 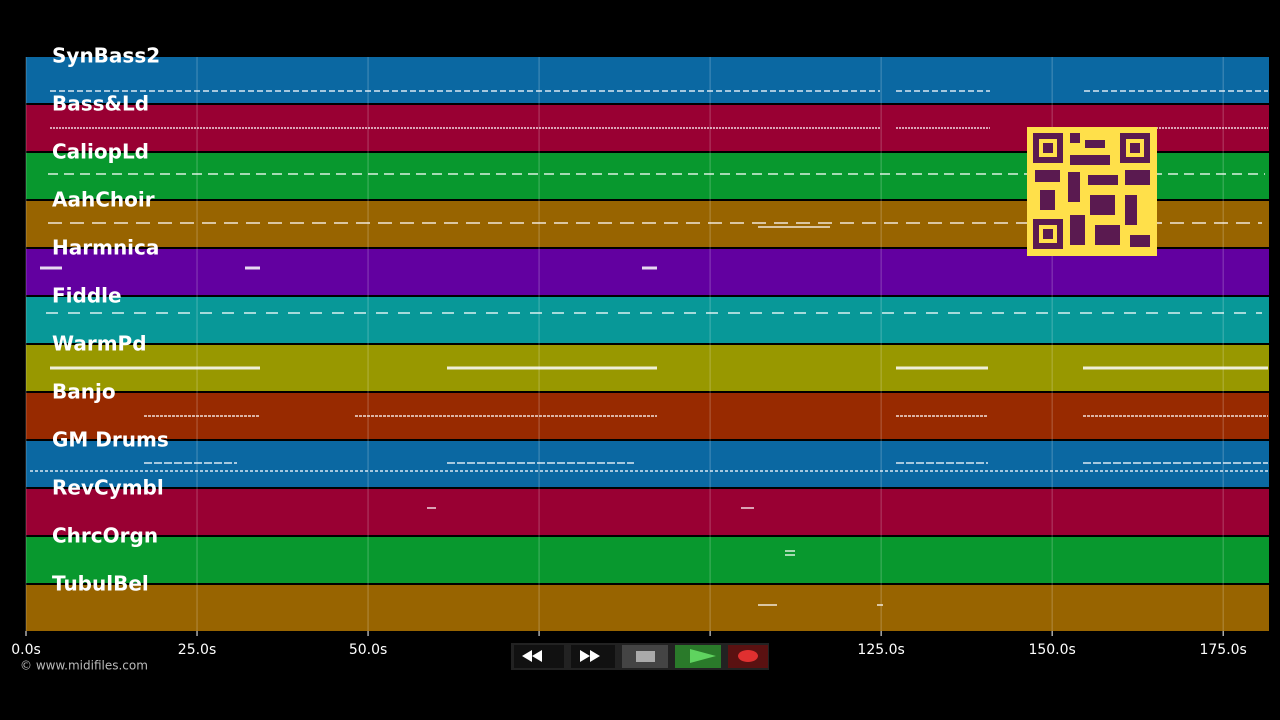 I want to click on tick-label: 175.0s, so click(x=1222, y=650).